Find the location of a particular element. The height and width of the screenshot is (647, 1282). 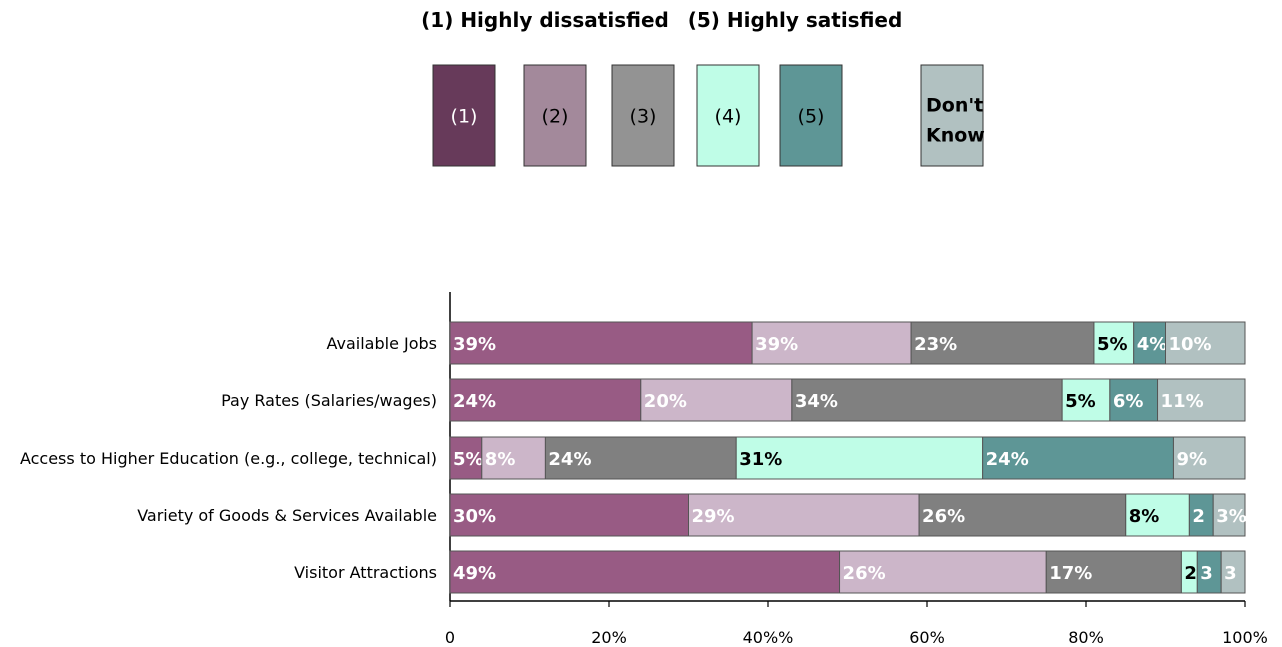

legend-header-dissatisfied: (1) Highly dissatisfied is located at coordinates (545, 20).